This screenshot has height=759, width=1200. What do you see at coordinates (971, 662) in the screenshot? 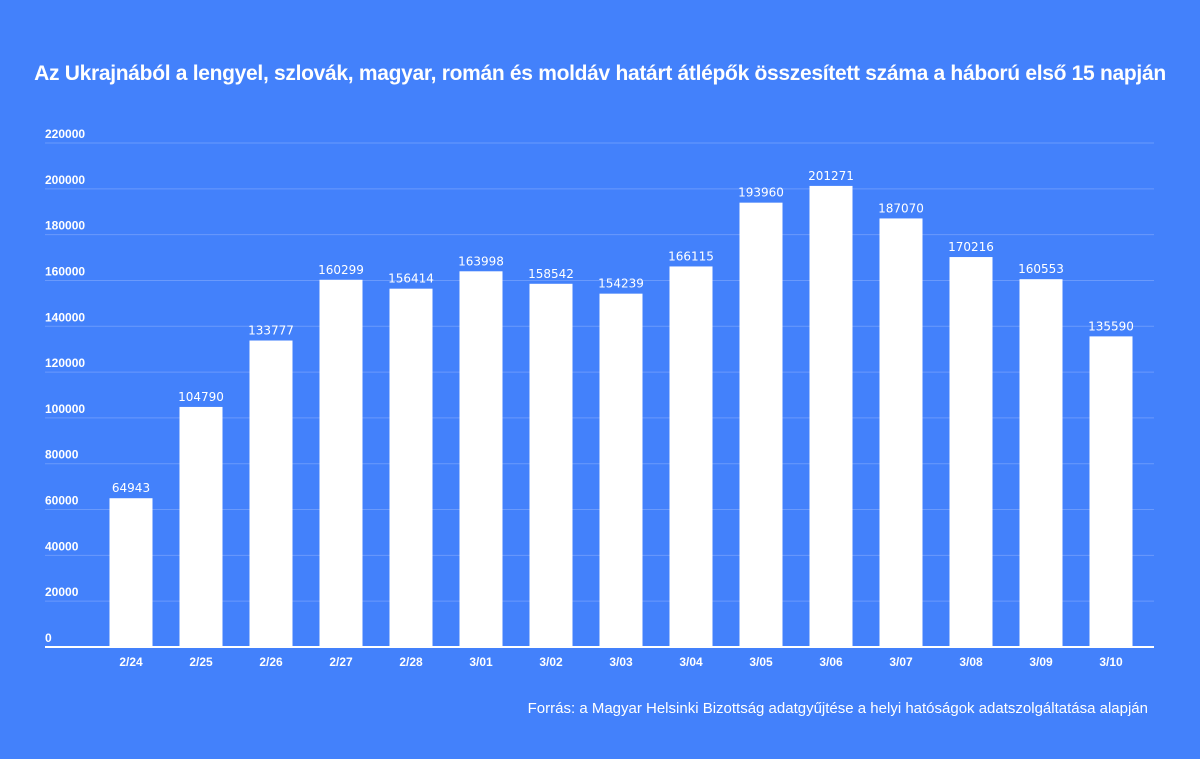
I see `x-tick-label: 3/08` at bounding box center [971, 662].